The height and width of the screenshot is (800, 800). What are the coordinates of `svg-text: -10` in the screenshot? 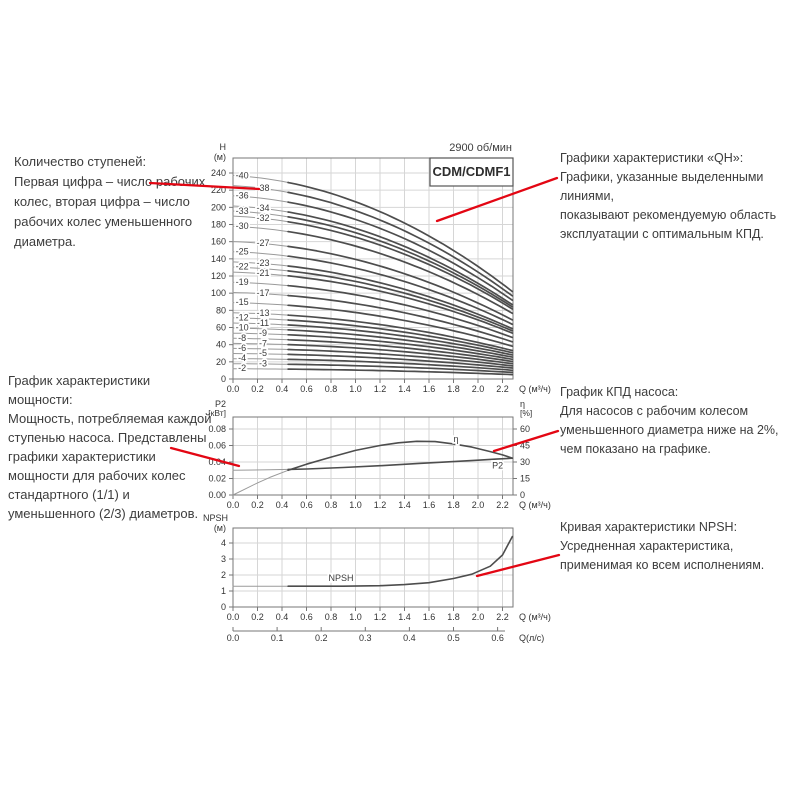 It's located at (242, 328).